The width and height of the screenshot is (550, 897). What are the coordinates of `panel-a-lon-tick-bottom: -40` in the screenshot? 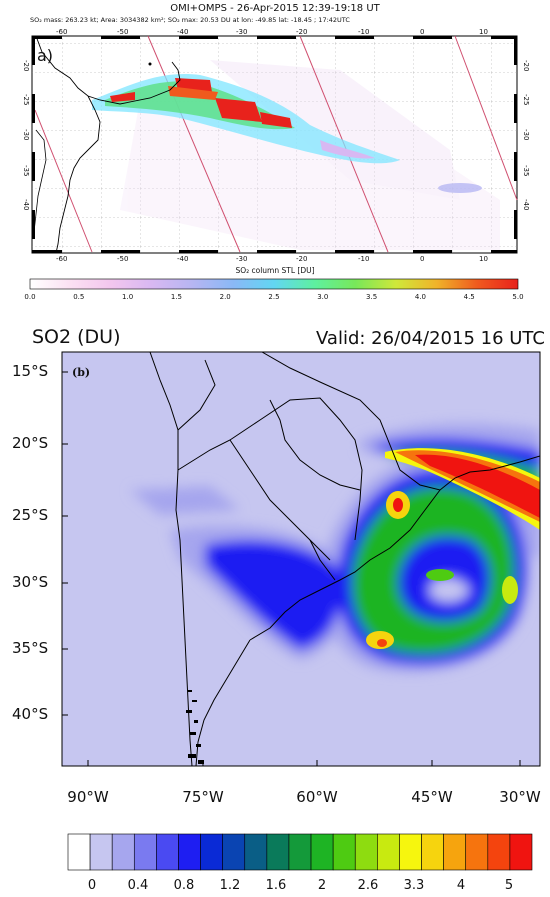 It's located at (183, 259).